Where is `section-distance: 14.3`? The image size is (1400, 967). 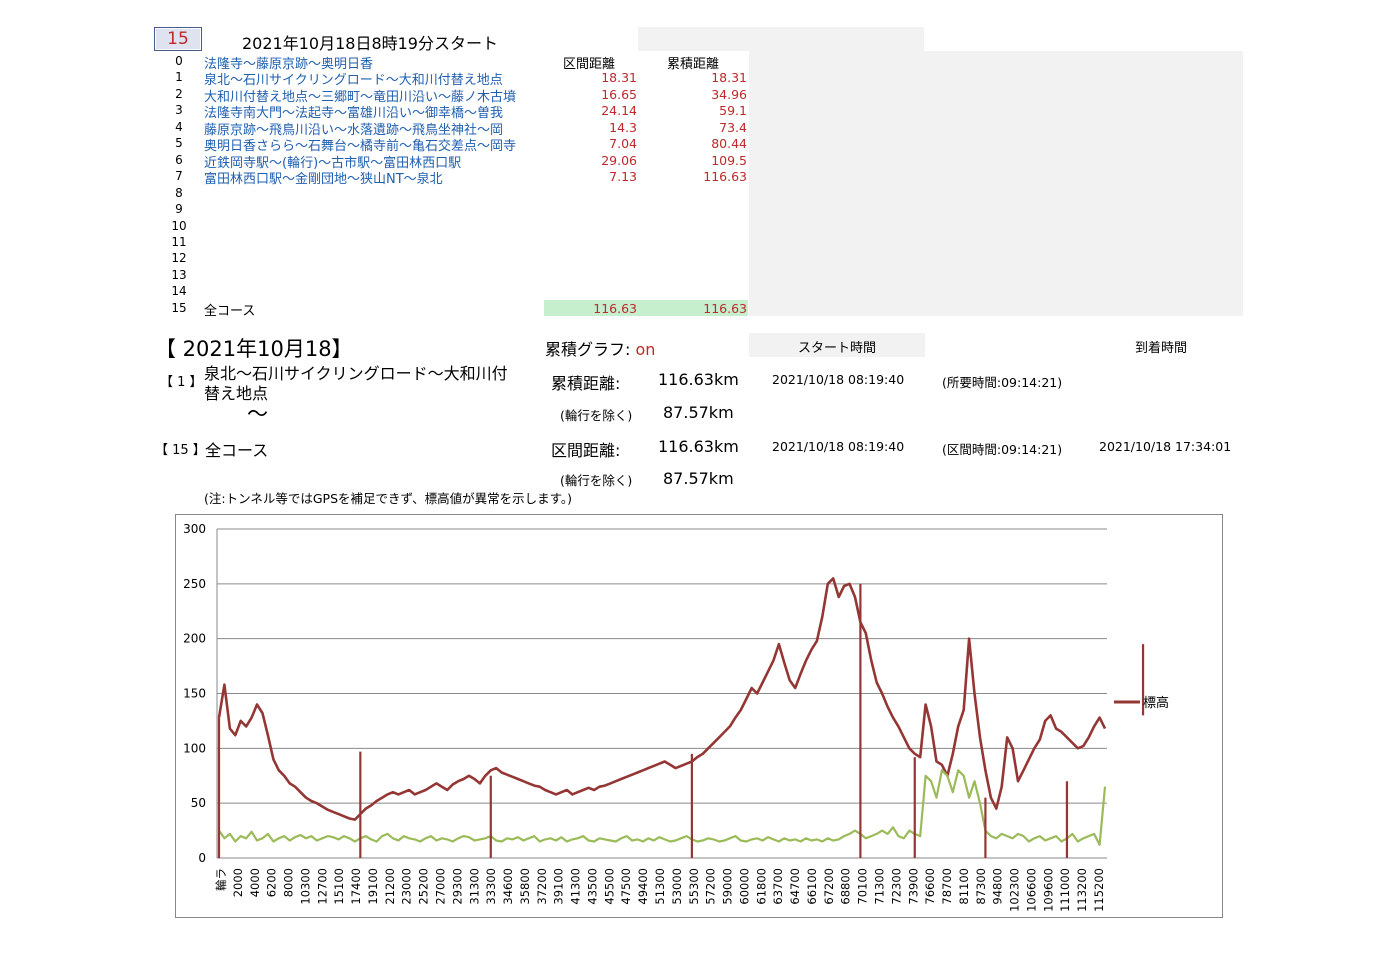
section-distance: 14.3 is located at coordinates (623, 127).